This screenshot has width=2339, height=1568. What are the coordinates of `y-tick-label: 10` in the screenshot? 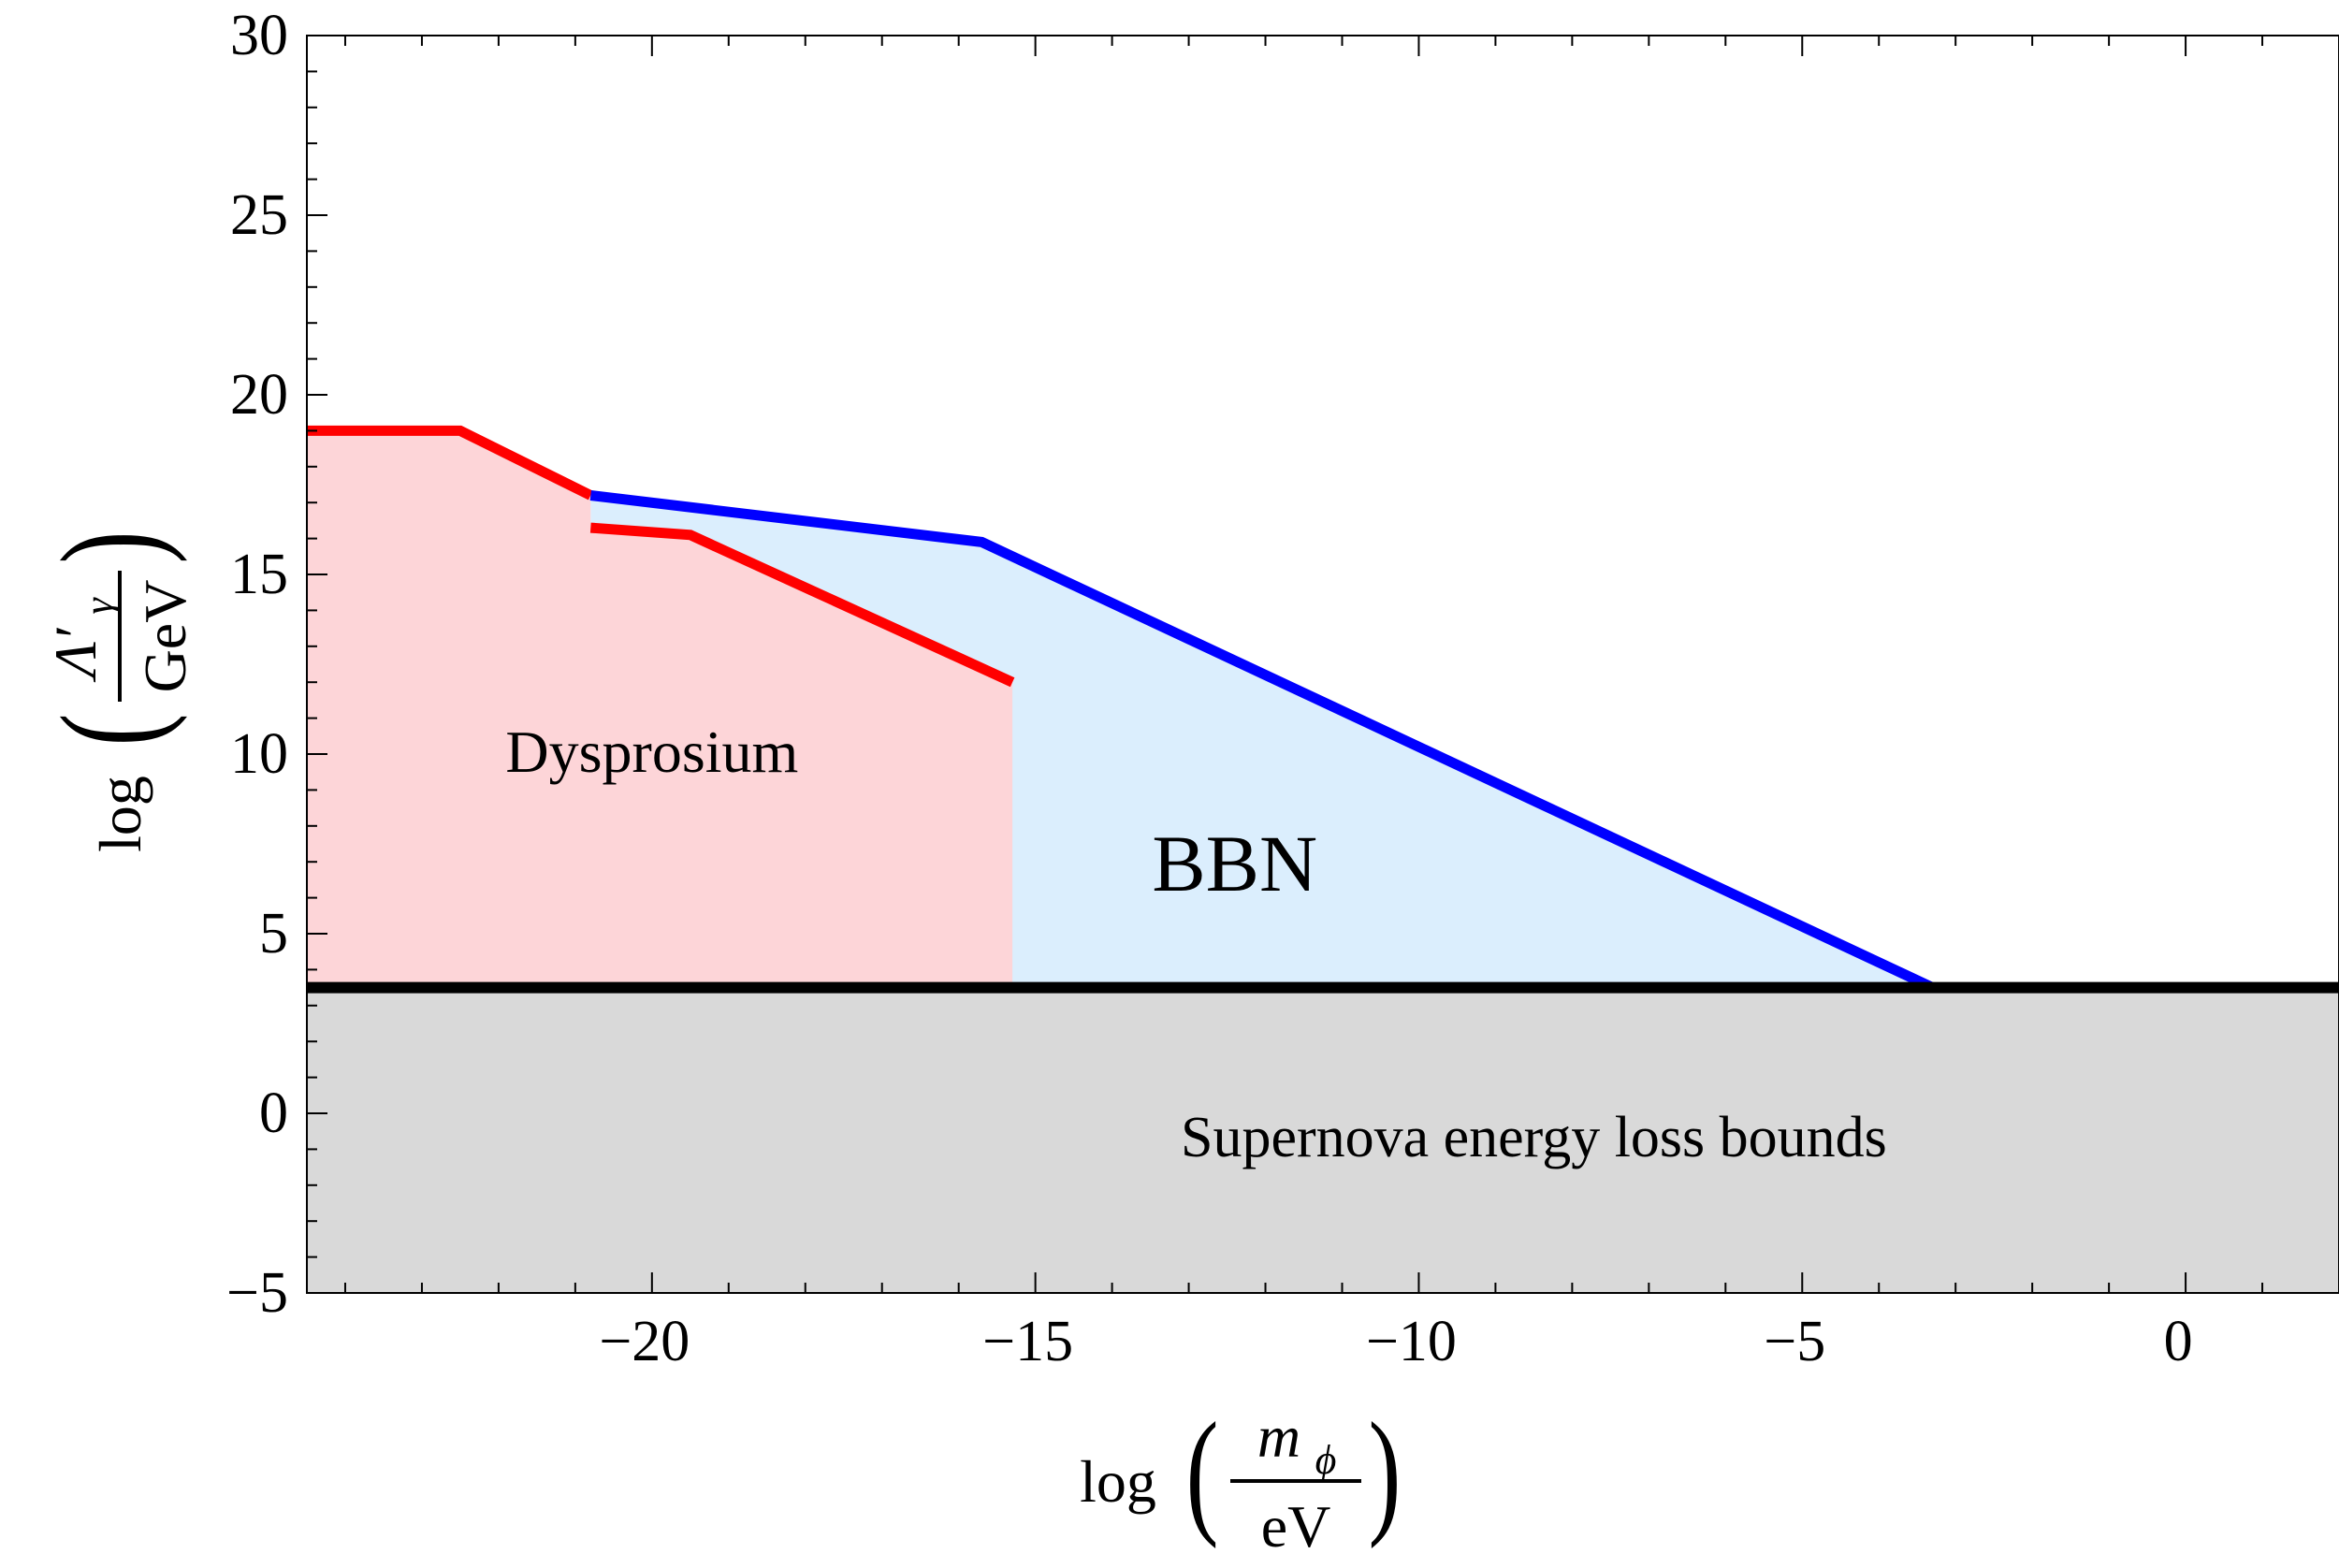 It's located at (259, 754).